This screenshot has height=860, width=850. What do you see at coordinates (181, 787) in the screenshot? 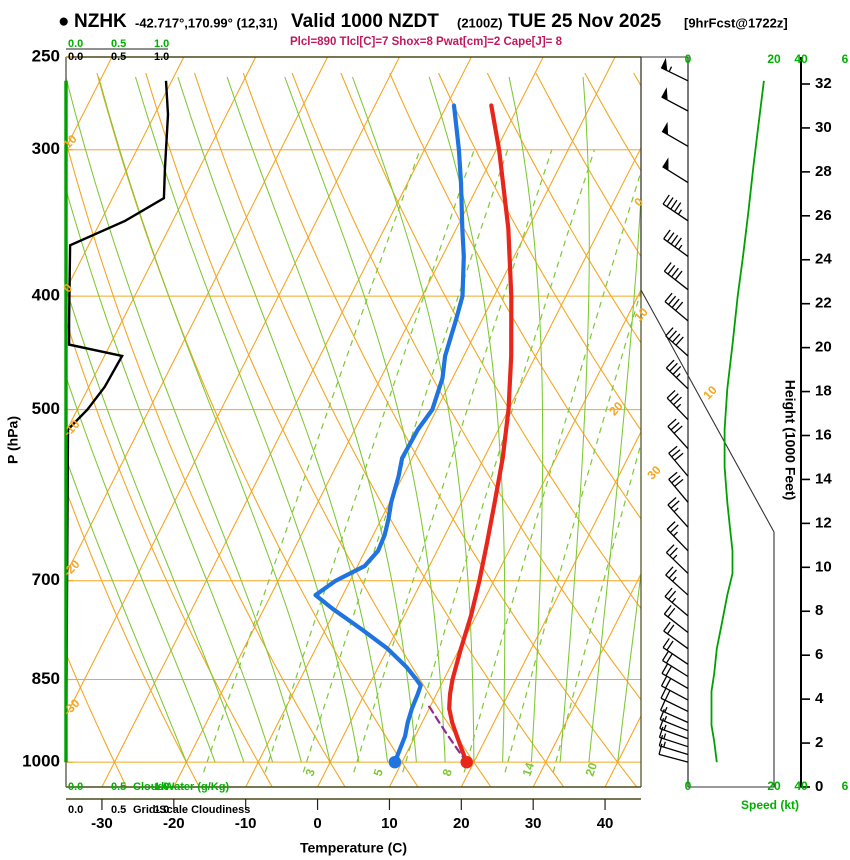
I see `cloudwater-axis-label: CloudWater (g/Kg)` at bounding box center [181, 787].